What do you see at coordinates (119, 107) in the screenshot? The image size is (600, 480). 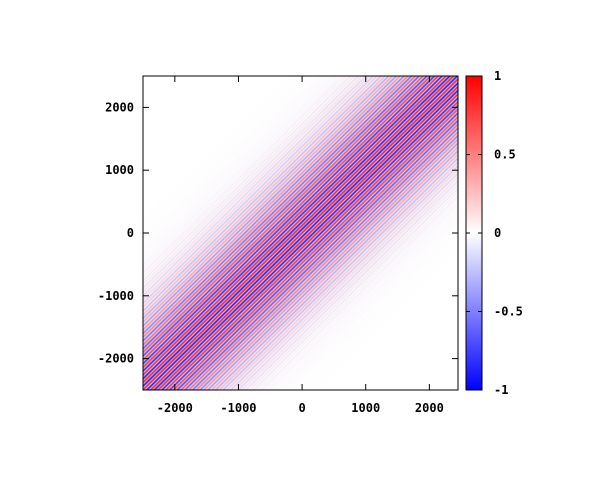 I see `y-tick-label: 2000` at bounding box center [119, 107].